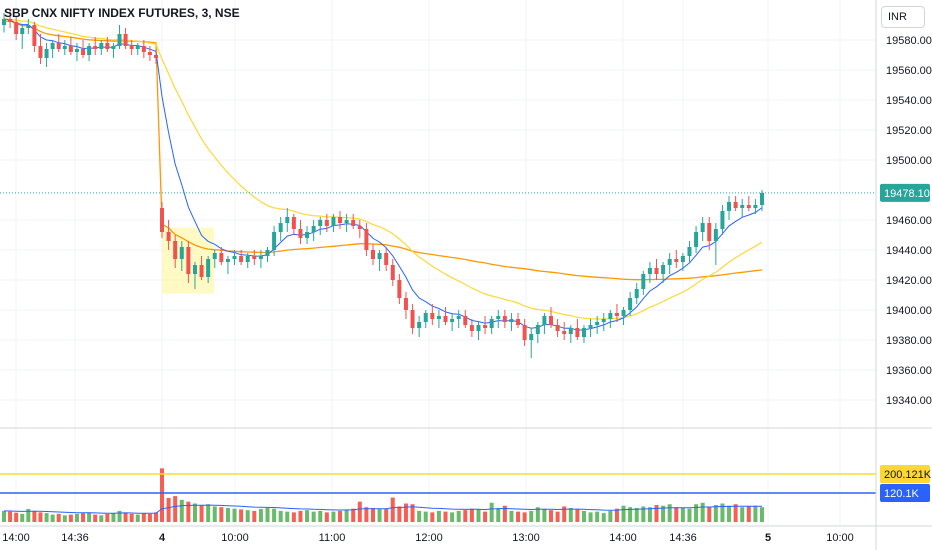 This screenshot has width=932, height=550. What do you see at coordinates (332, 538) in the screenshot?
I see `time-tick-label: 11:00` at bounding box center [332, 538].